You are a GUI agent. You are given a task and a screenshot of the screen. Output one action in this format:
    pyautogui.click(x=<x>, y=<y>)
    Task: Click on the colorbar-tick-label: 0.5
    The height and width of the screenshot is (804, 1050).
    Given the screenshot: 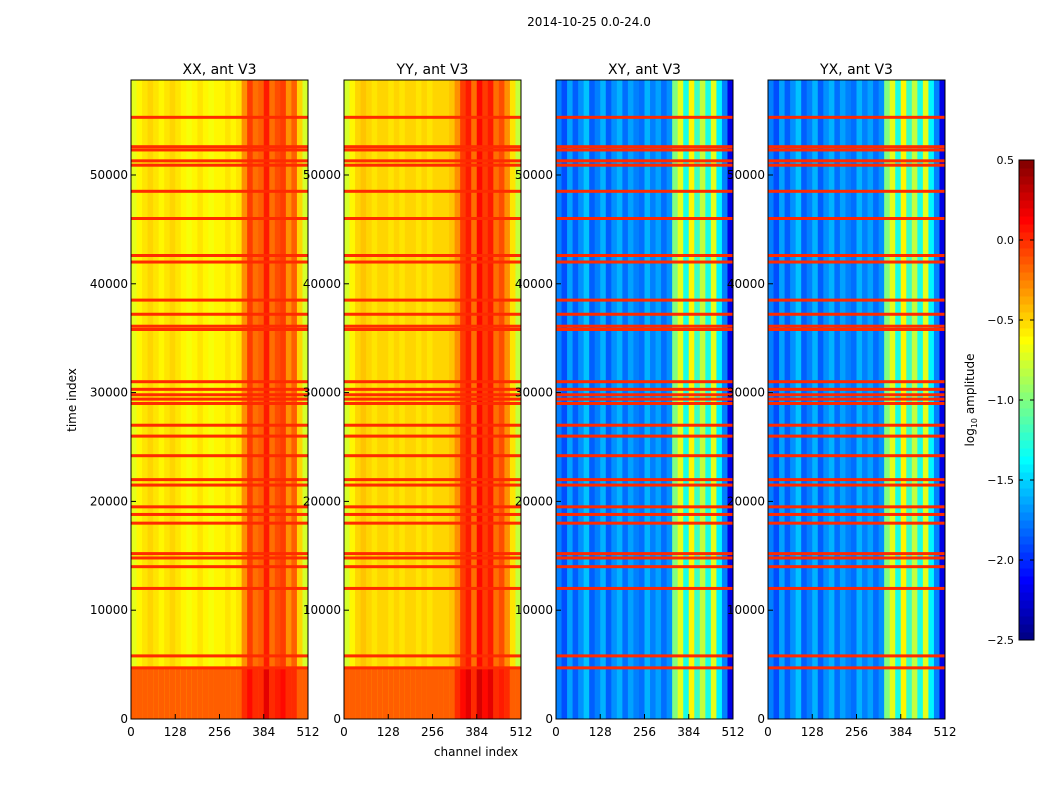 What is the action you would take?
    pyautogui.click(x=1006, y=160)
    